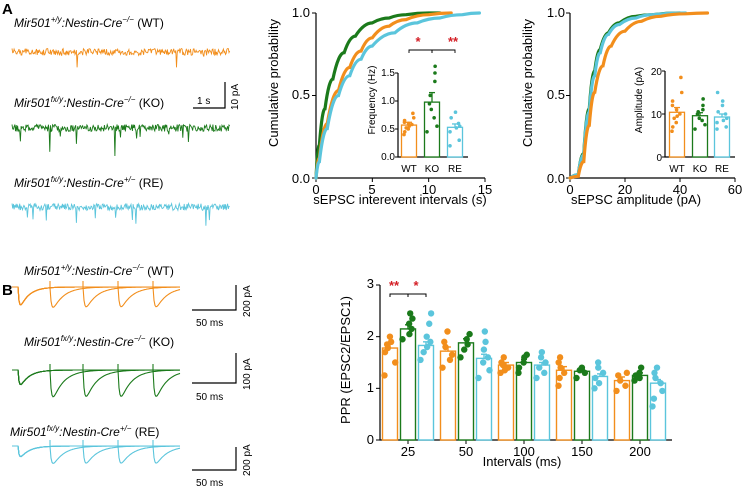 The image size is (750, 497). Describe the element at coordinates (680, 189) in the screenshot. I see `cdf2-xtick-2: 40` at that location.